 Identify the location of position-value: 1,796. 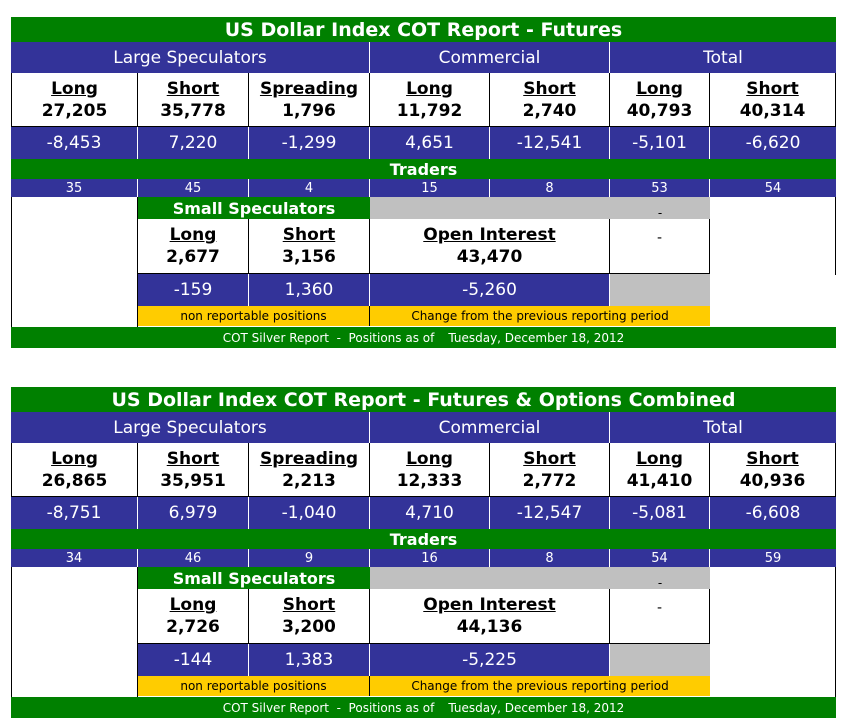
(309, 110).